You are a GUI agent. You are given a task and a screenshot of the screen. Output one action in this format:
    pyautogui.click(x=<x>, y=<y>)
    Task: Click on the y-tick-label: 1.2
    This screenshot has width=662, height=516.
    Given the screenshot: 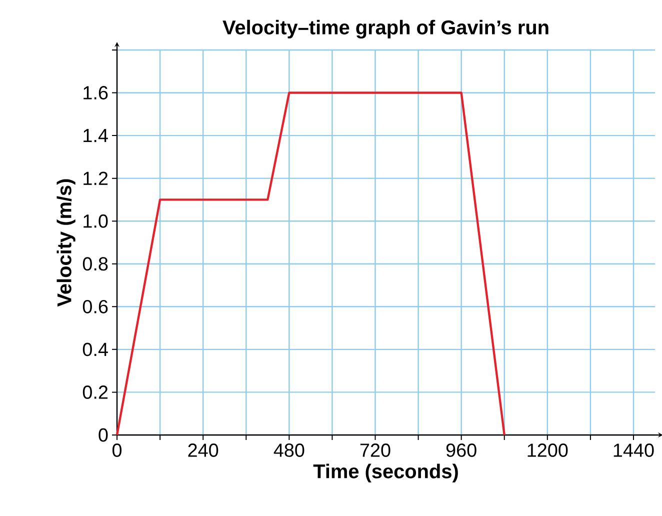 What is the action you would take?
    pyautogui.click(x=96, y=178)
    